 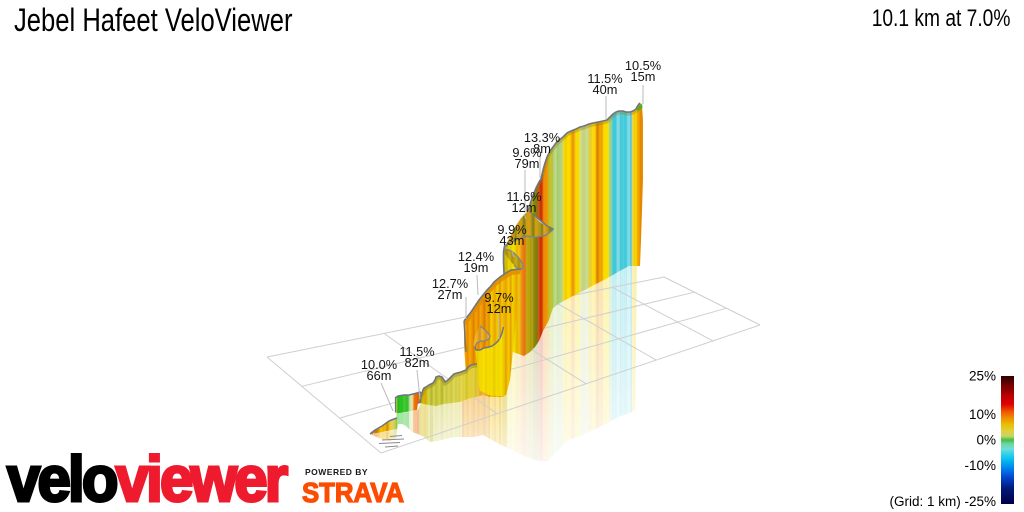 What do you see at coordinates (511, 229) in the screenshot?
I see `svg-text: 9.9%` at bounding box center [511, 229].